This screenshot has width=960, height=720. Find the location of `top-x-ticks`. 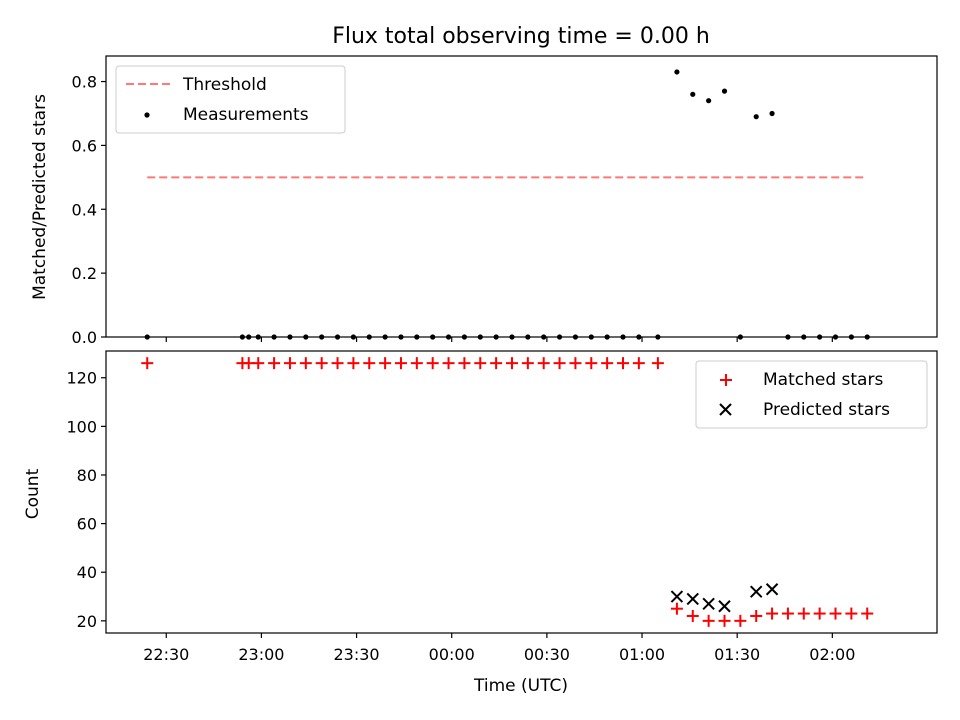

top-x-ticks is located at coordinates (499, 339).